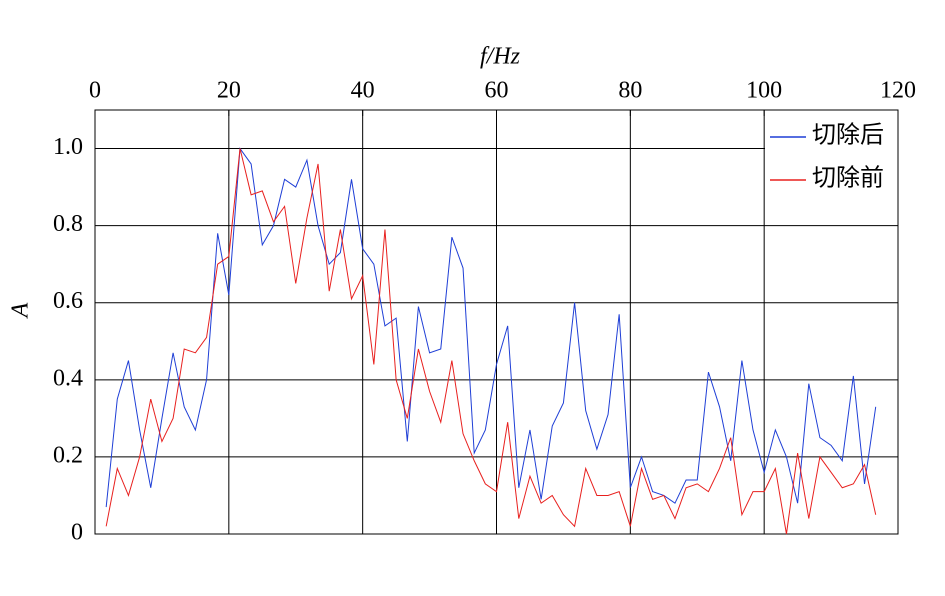 The image size is (945, 596). Describe the element at coordinates (21, 310) in the screenshot. I see `y-axis-label: A` at that location.